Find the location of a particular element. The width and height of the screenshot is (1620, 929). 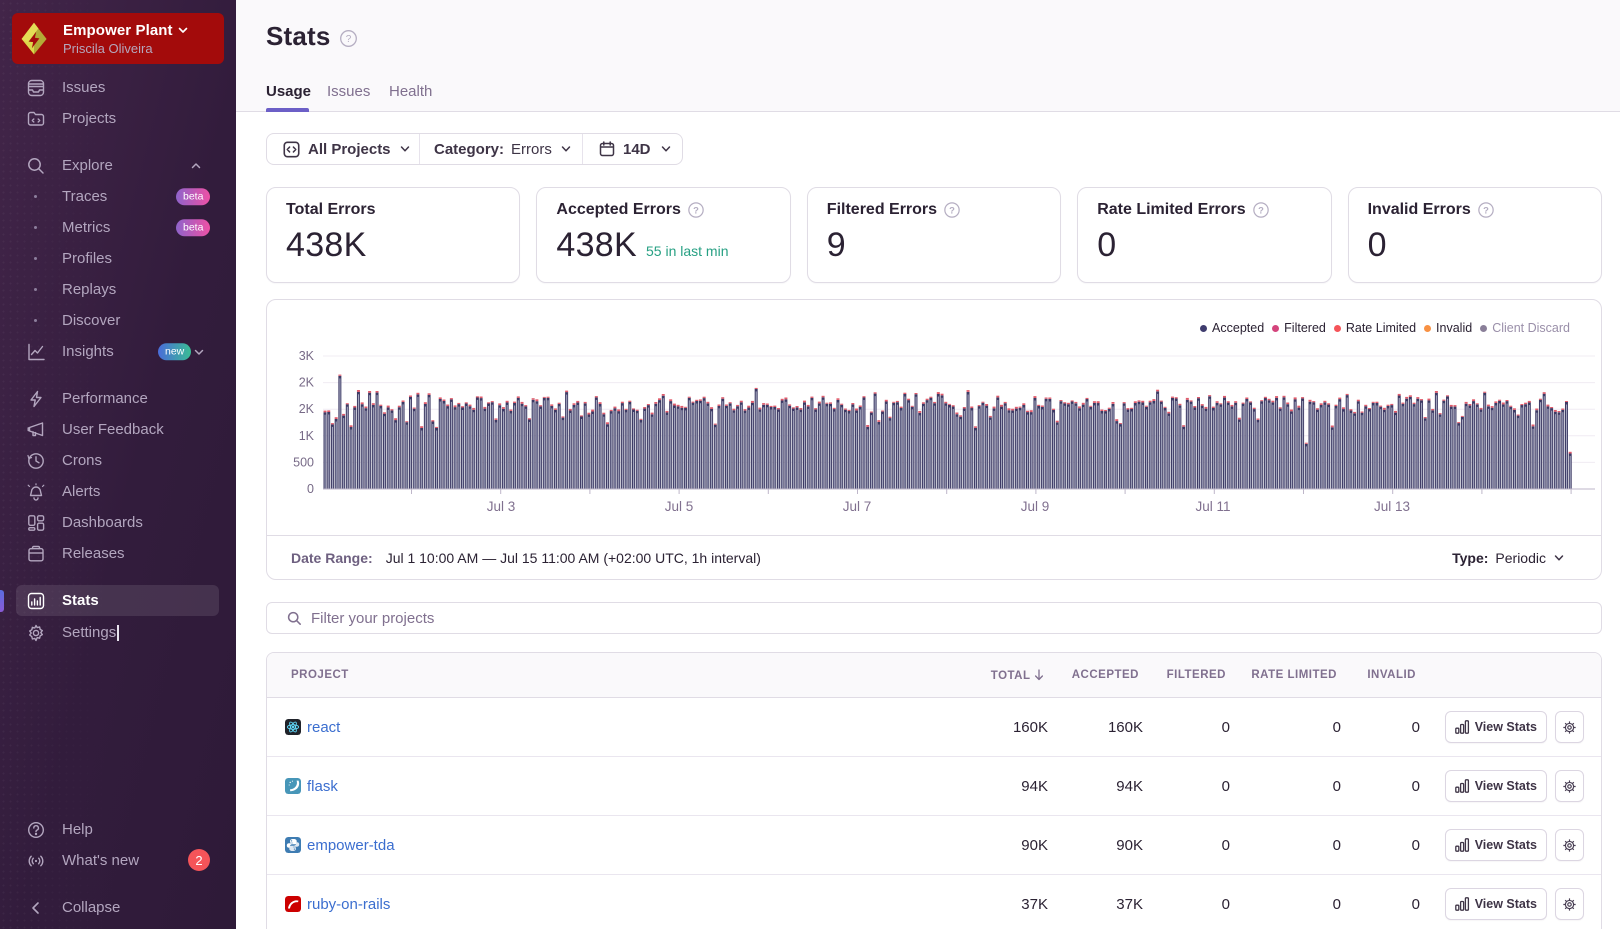

svg-text: 3K is located at coordinates (307, 356).